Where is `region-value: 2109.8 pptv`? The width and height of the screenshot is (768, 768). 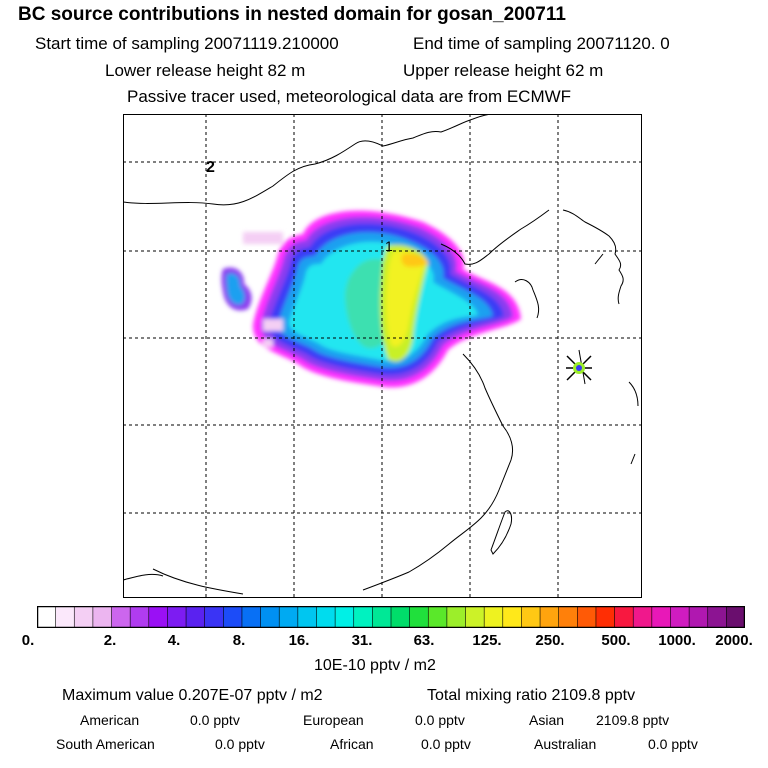
region-value: 2109.8 pptv is located at coordinates (633, 720).